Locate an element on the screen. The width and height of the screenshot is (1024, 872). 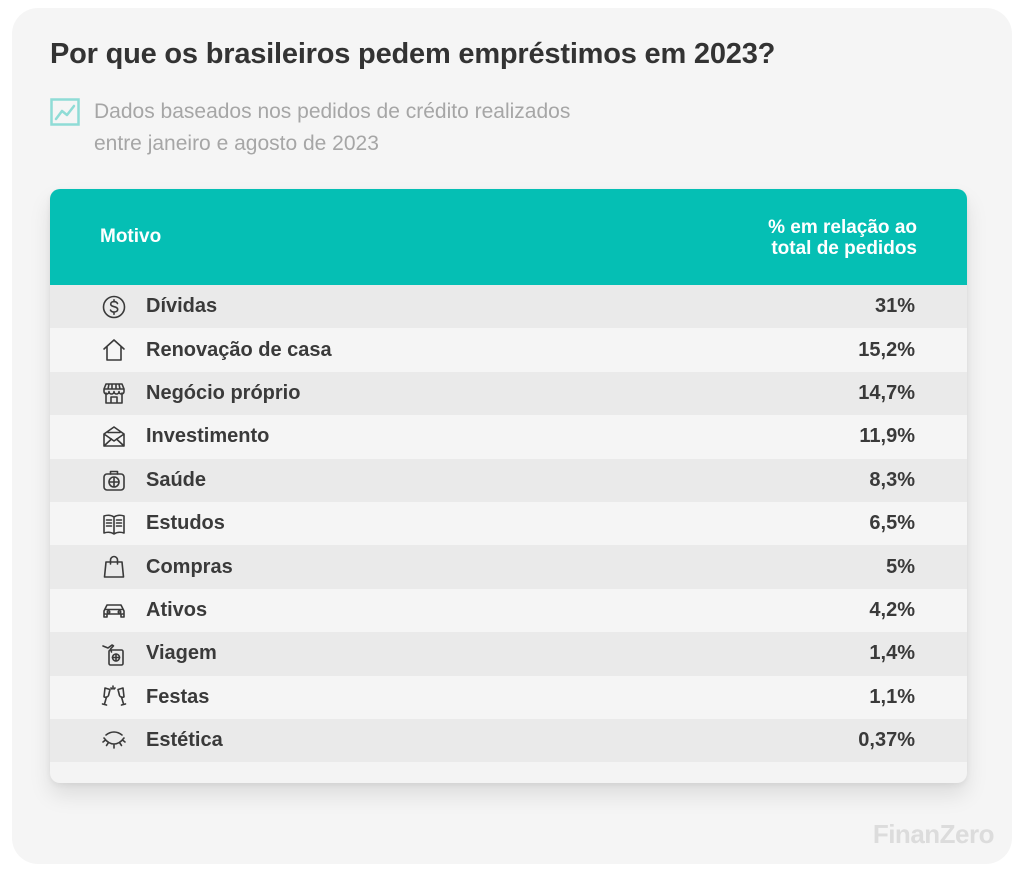
envelope-icon is located at coordinates (114, 437).